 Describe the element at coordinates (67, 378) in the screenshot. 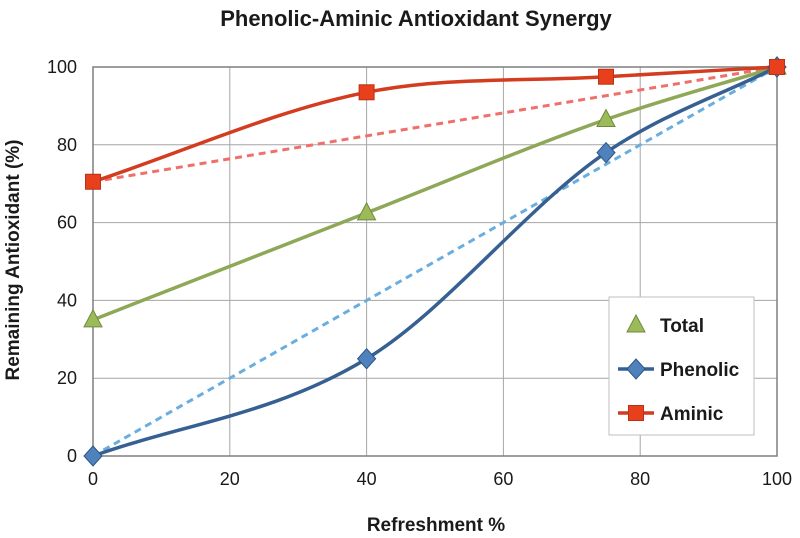

I see `y-tick-label: 20` at that location.